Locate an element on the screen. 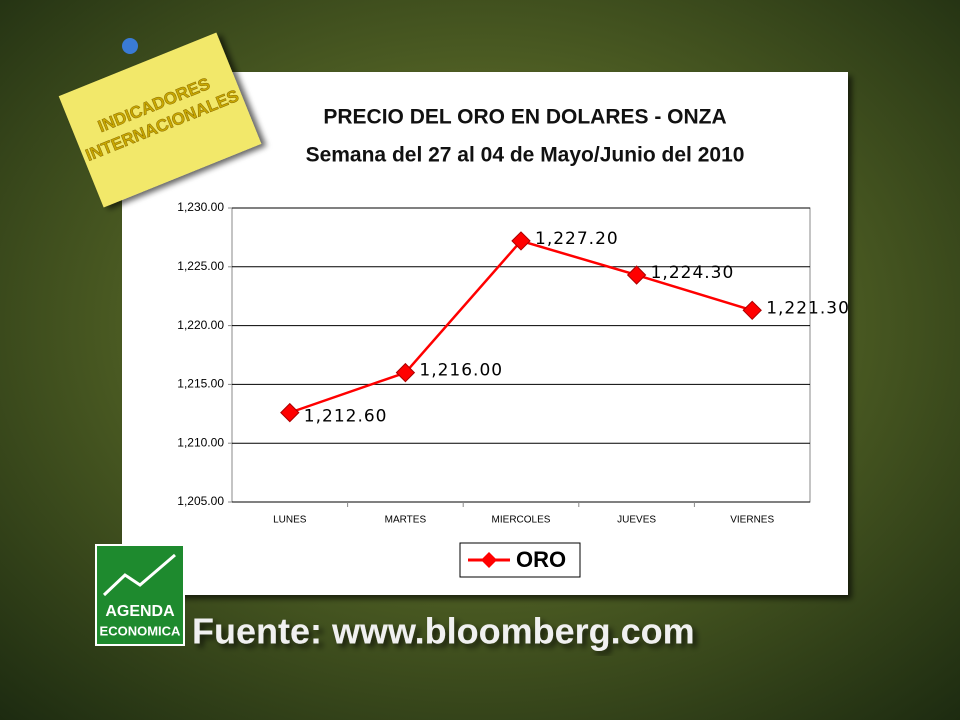  x-tick-label: MARTES is located at coordinates (406, 520).